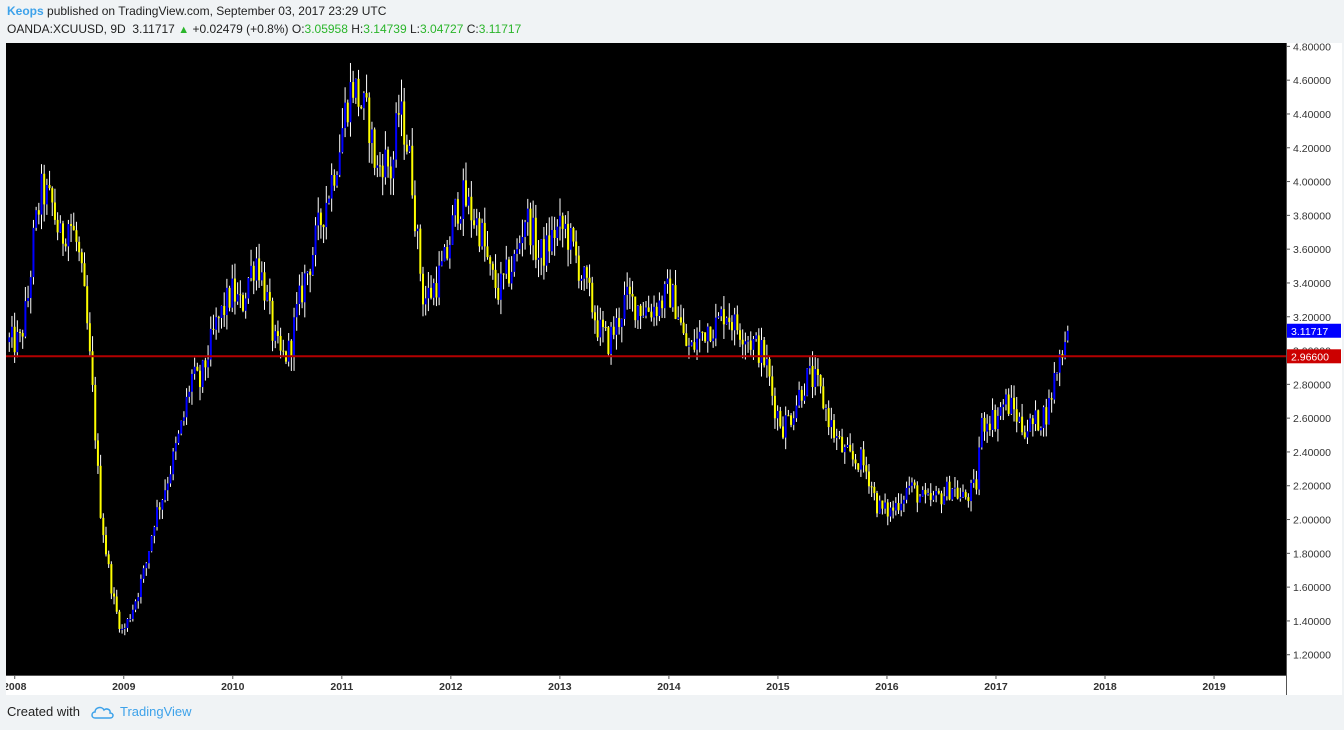 Image resolution: width=1344 pixels, height=730 pixels. I want to click on last-price-badge, so click(1314, 330).